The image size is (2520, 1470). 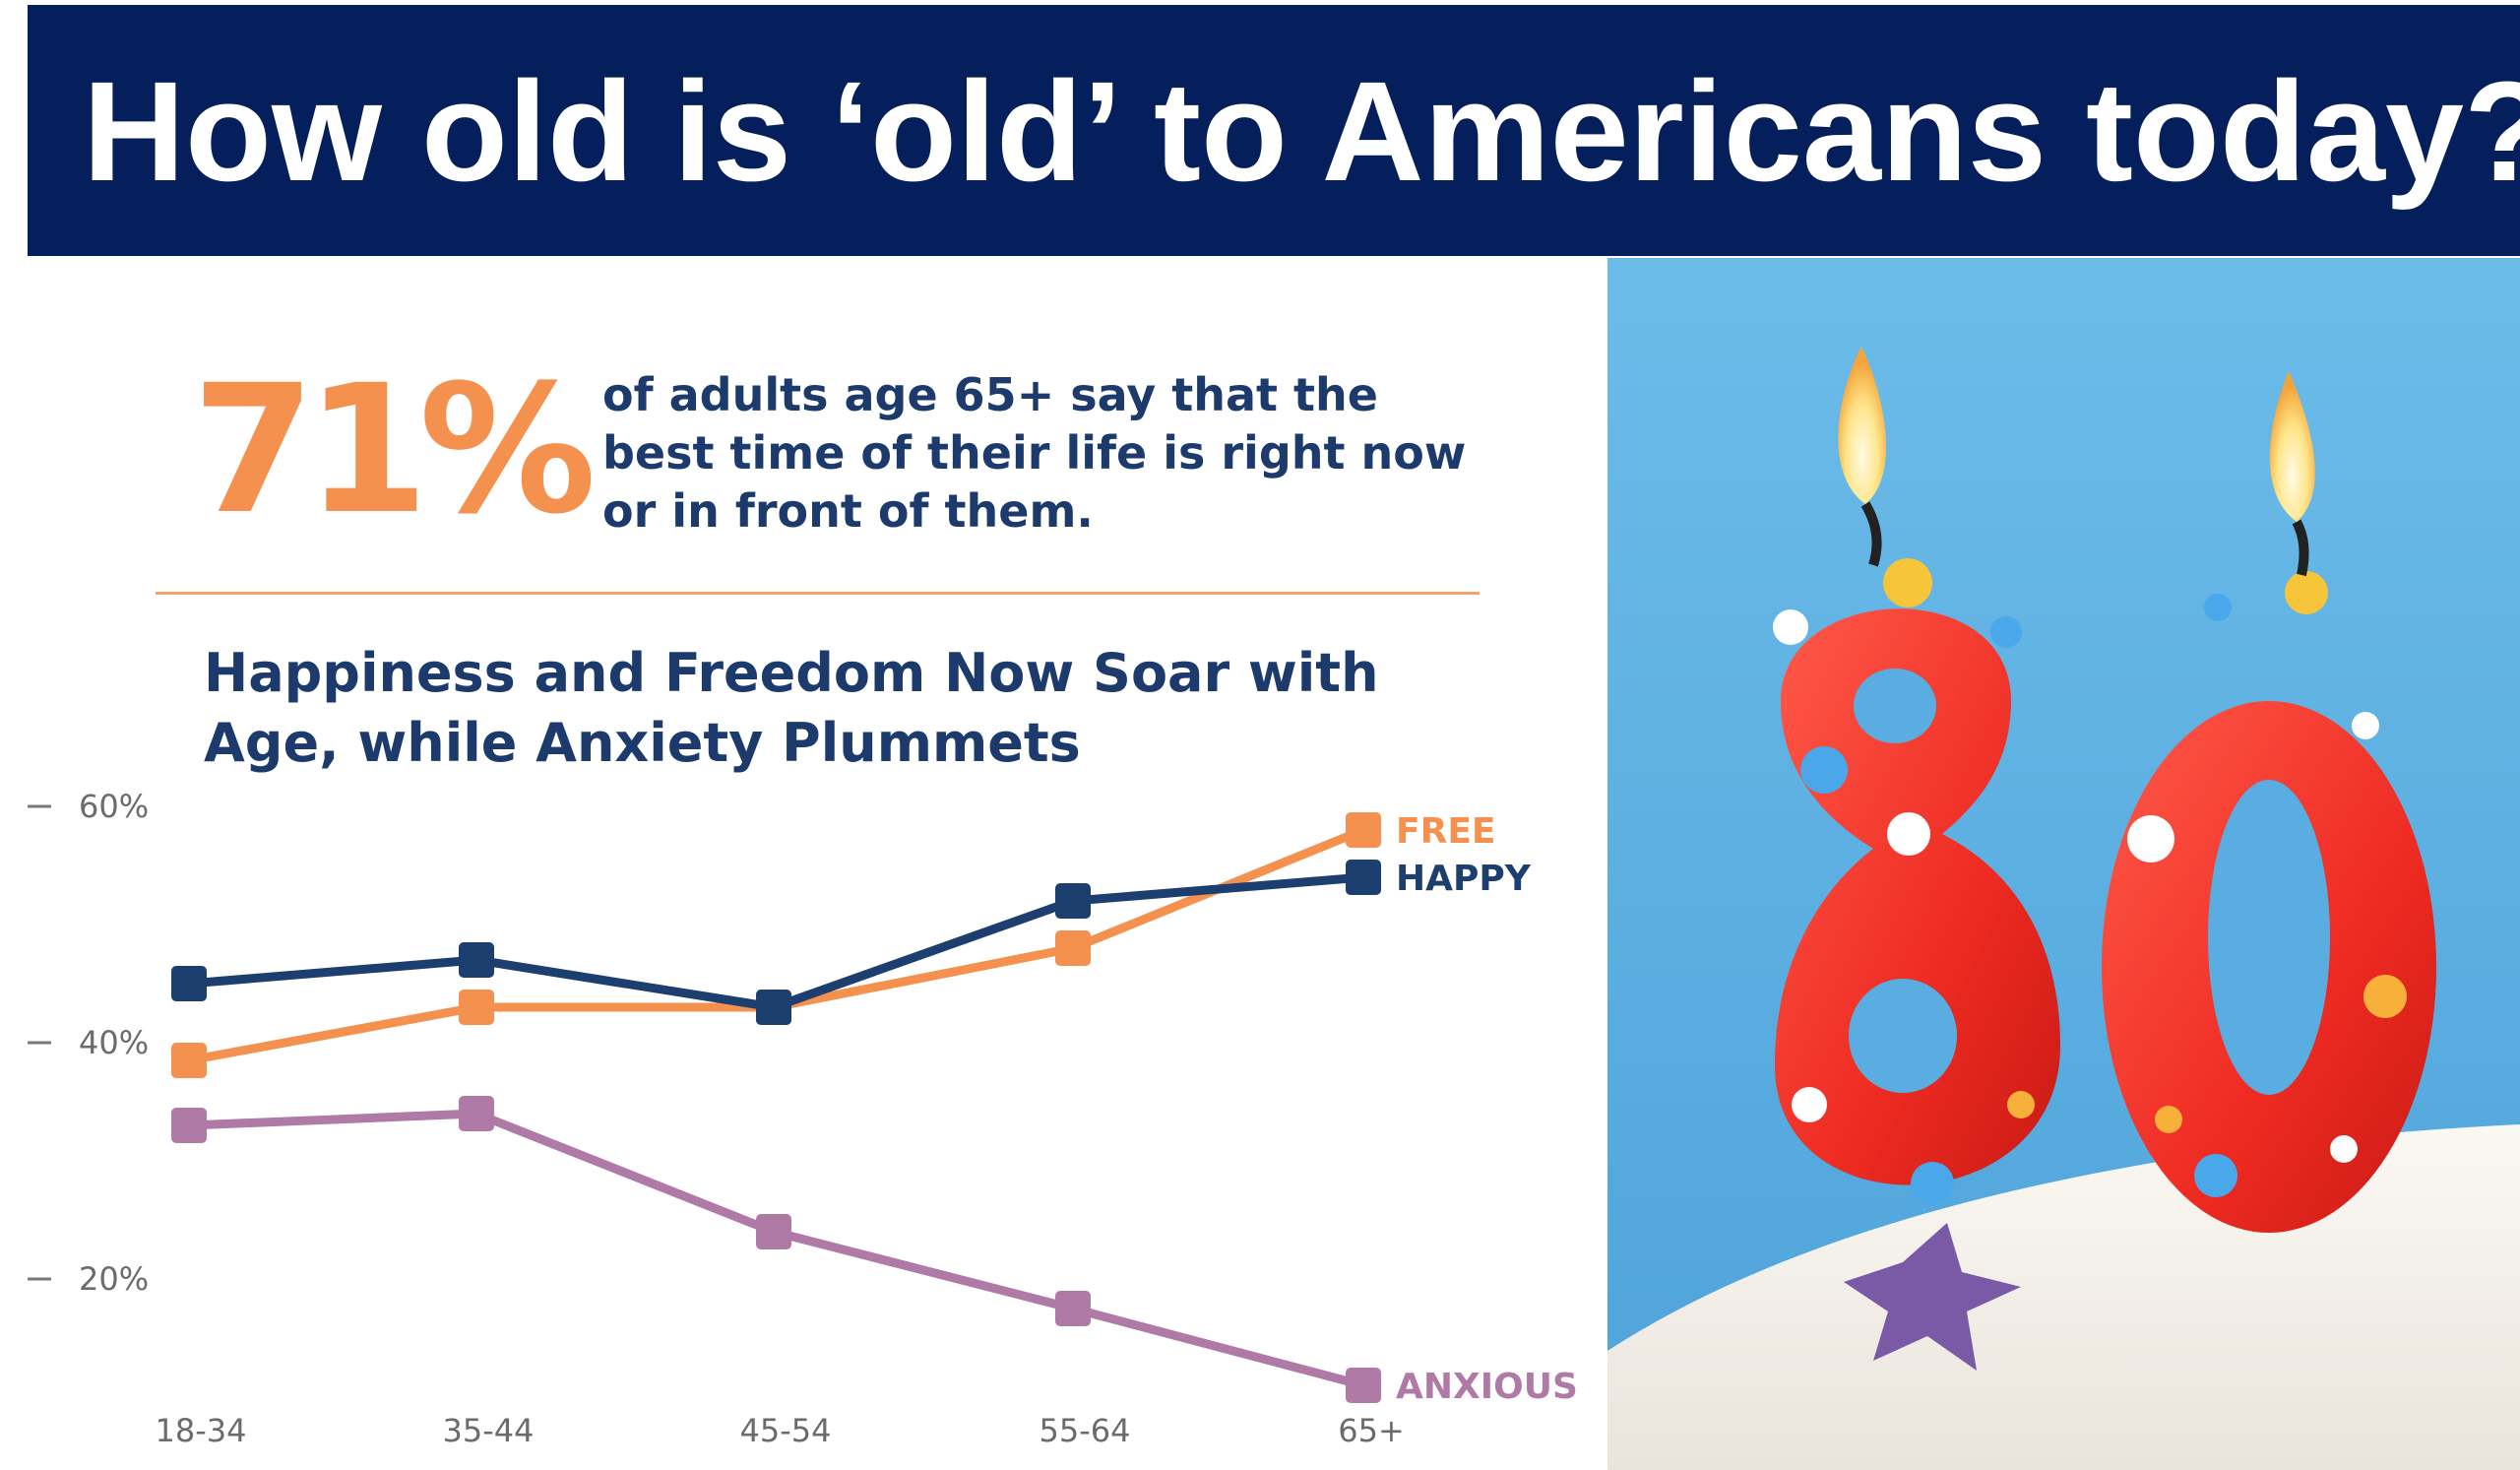 I want to click on series-label-anxious: ANXIOUS, so click(x=1487, y=1387).